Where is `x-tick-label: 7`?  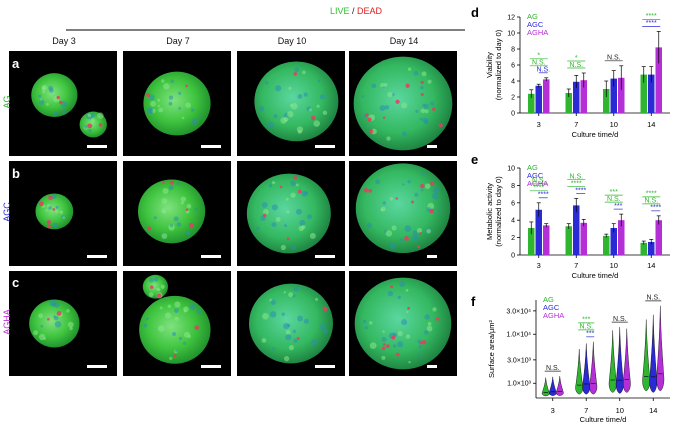
x-tick-label: 7 is located at coordinates (576, 124).